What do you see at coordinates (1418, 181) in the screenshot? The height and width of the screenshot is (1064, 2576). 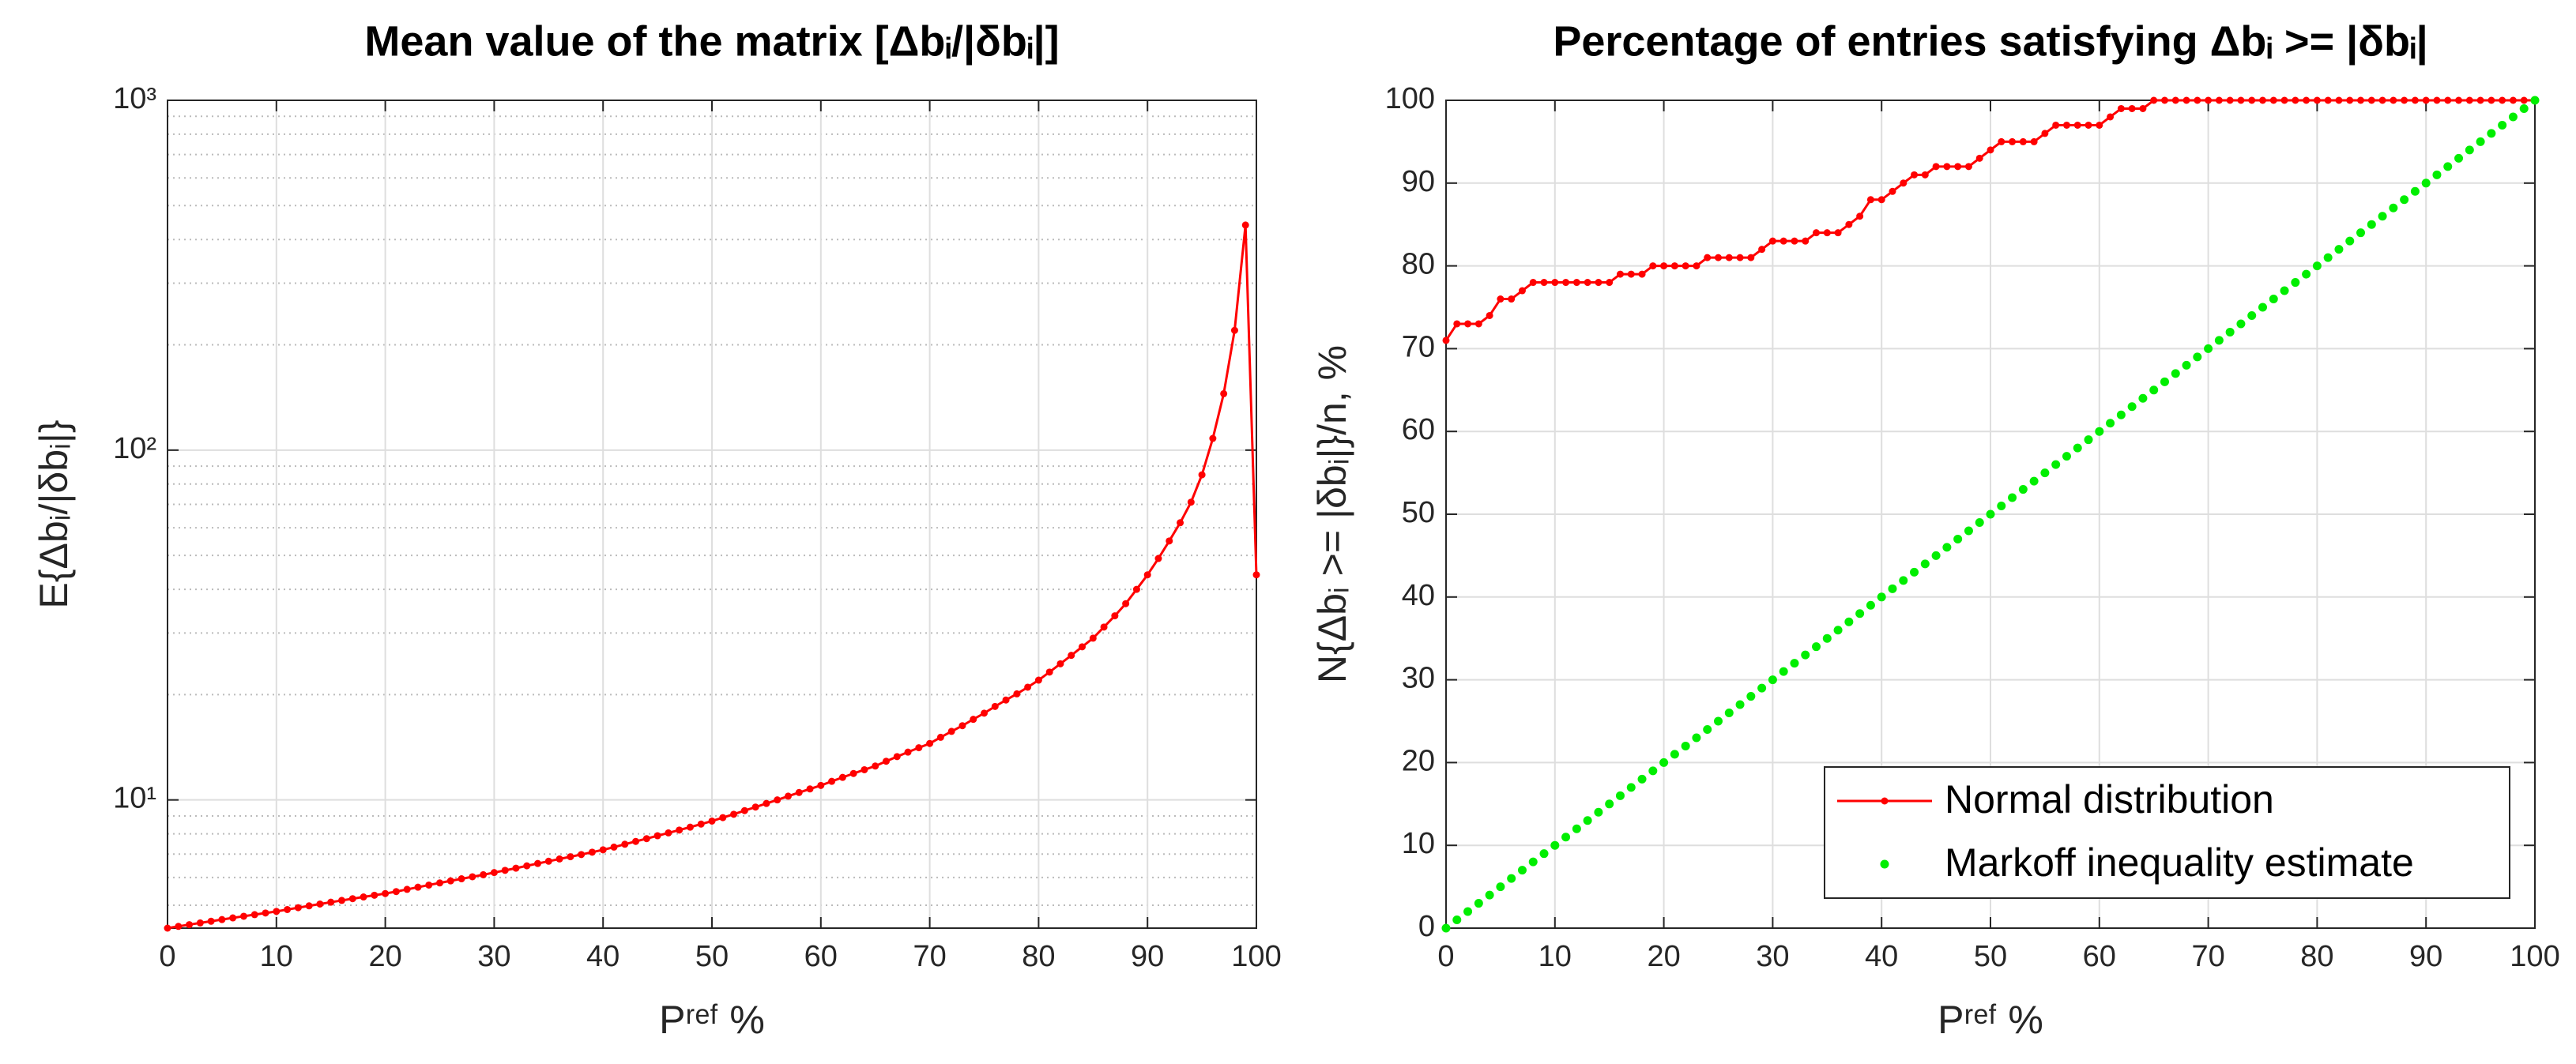 I see `y-tick-label: 90` at bounding box center [1418, 181].